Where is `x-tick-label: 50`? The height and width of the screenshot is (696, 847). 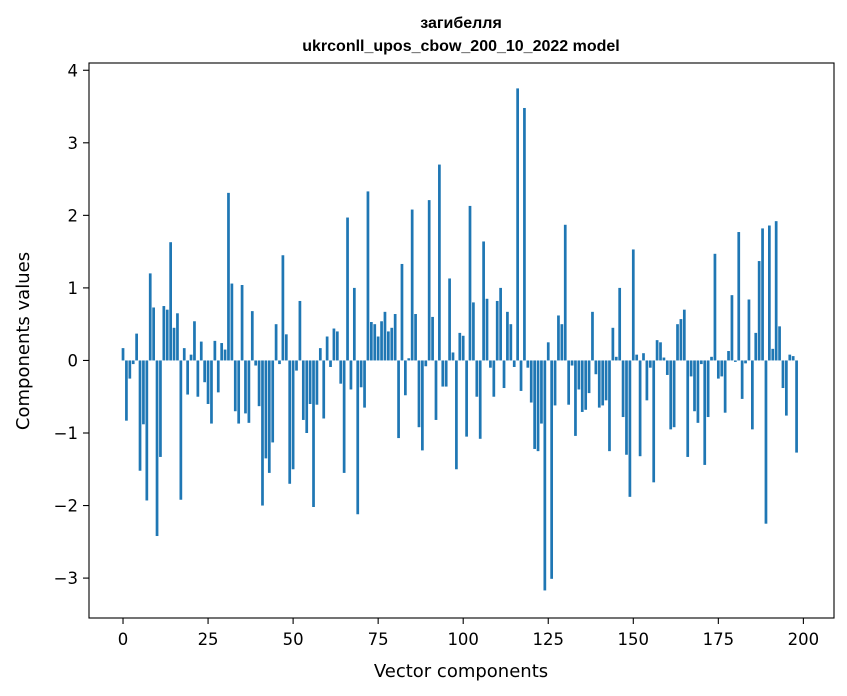
x-tick-label: 50 is located at coordinates (293, 639).